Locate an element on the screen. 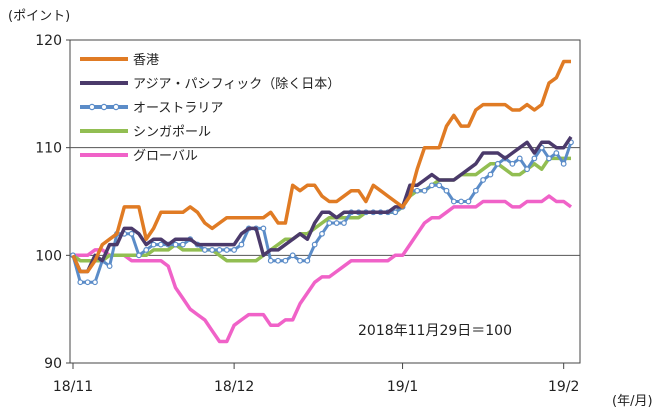 This screenshot has width=666, height=415. y-unit-label: (ポイント) is located at coordinates (39, 16).